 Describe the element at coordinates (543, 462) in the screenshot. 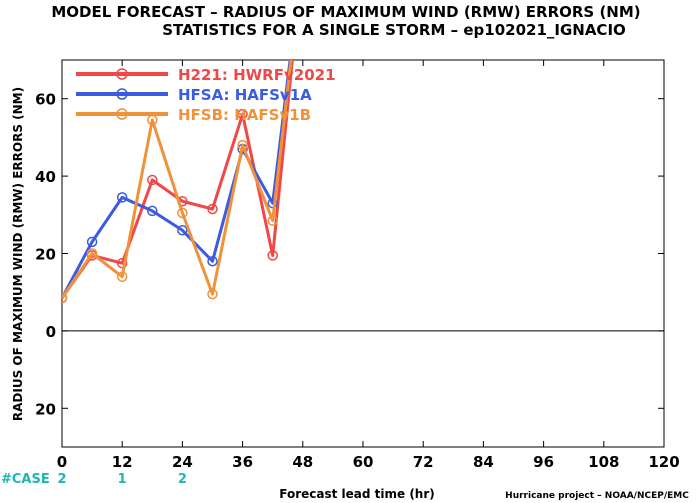

I see `x-tick-label: 96` at that location.